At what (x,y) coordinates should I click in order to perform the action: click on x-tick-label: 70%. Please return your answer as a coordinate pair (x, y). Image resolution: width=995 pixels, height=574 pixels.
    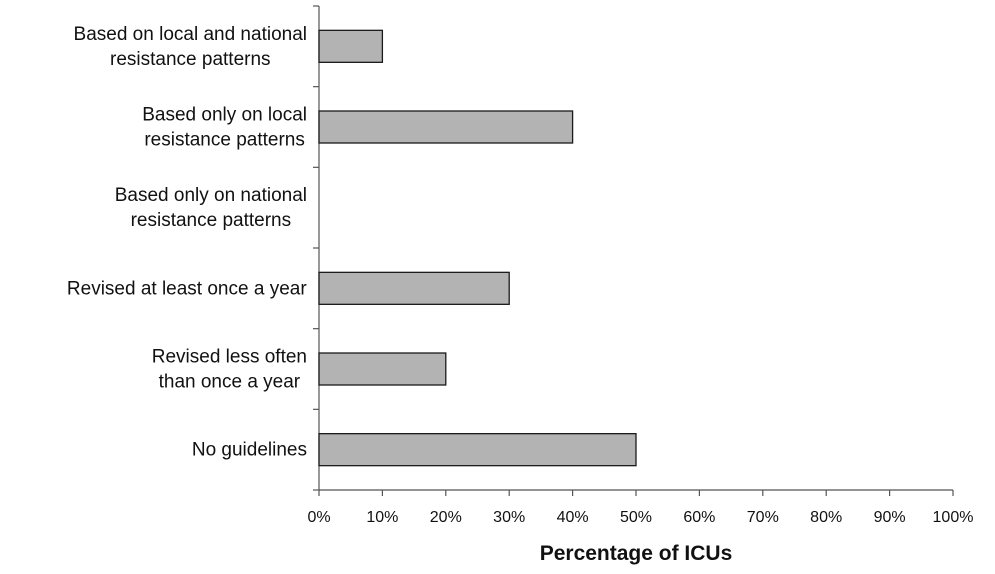
    Looking at the image, I should click on (763, 517).